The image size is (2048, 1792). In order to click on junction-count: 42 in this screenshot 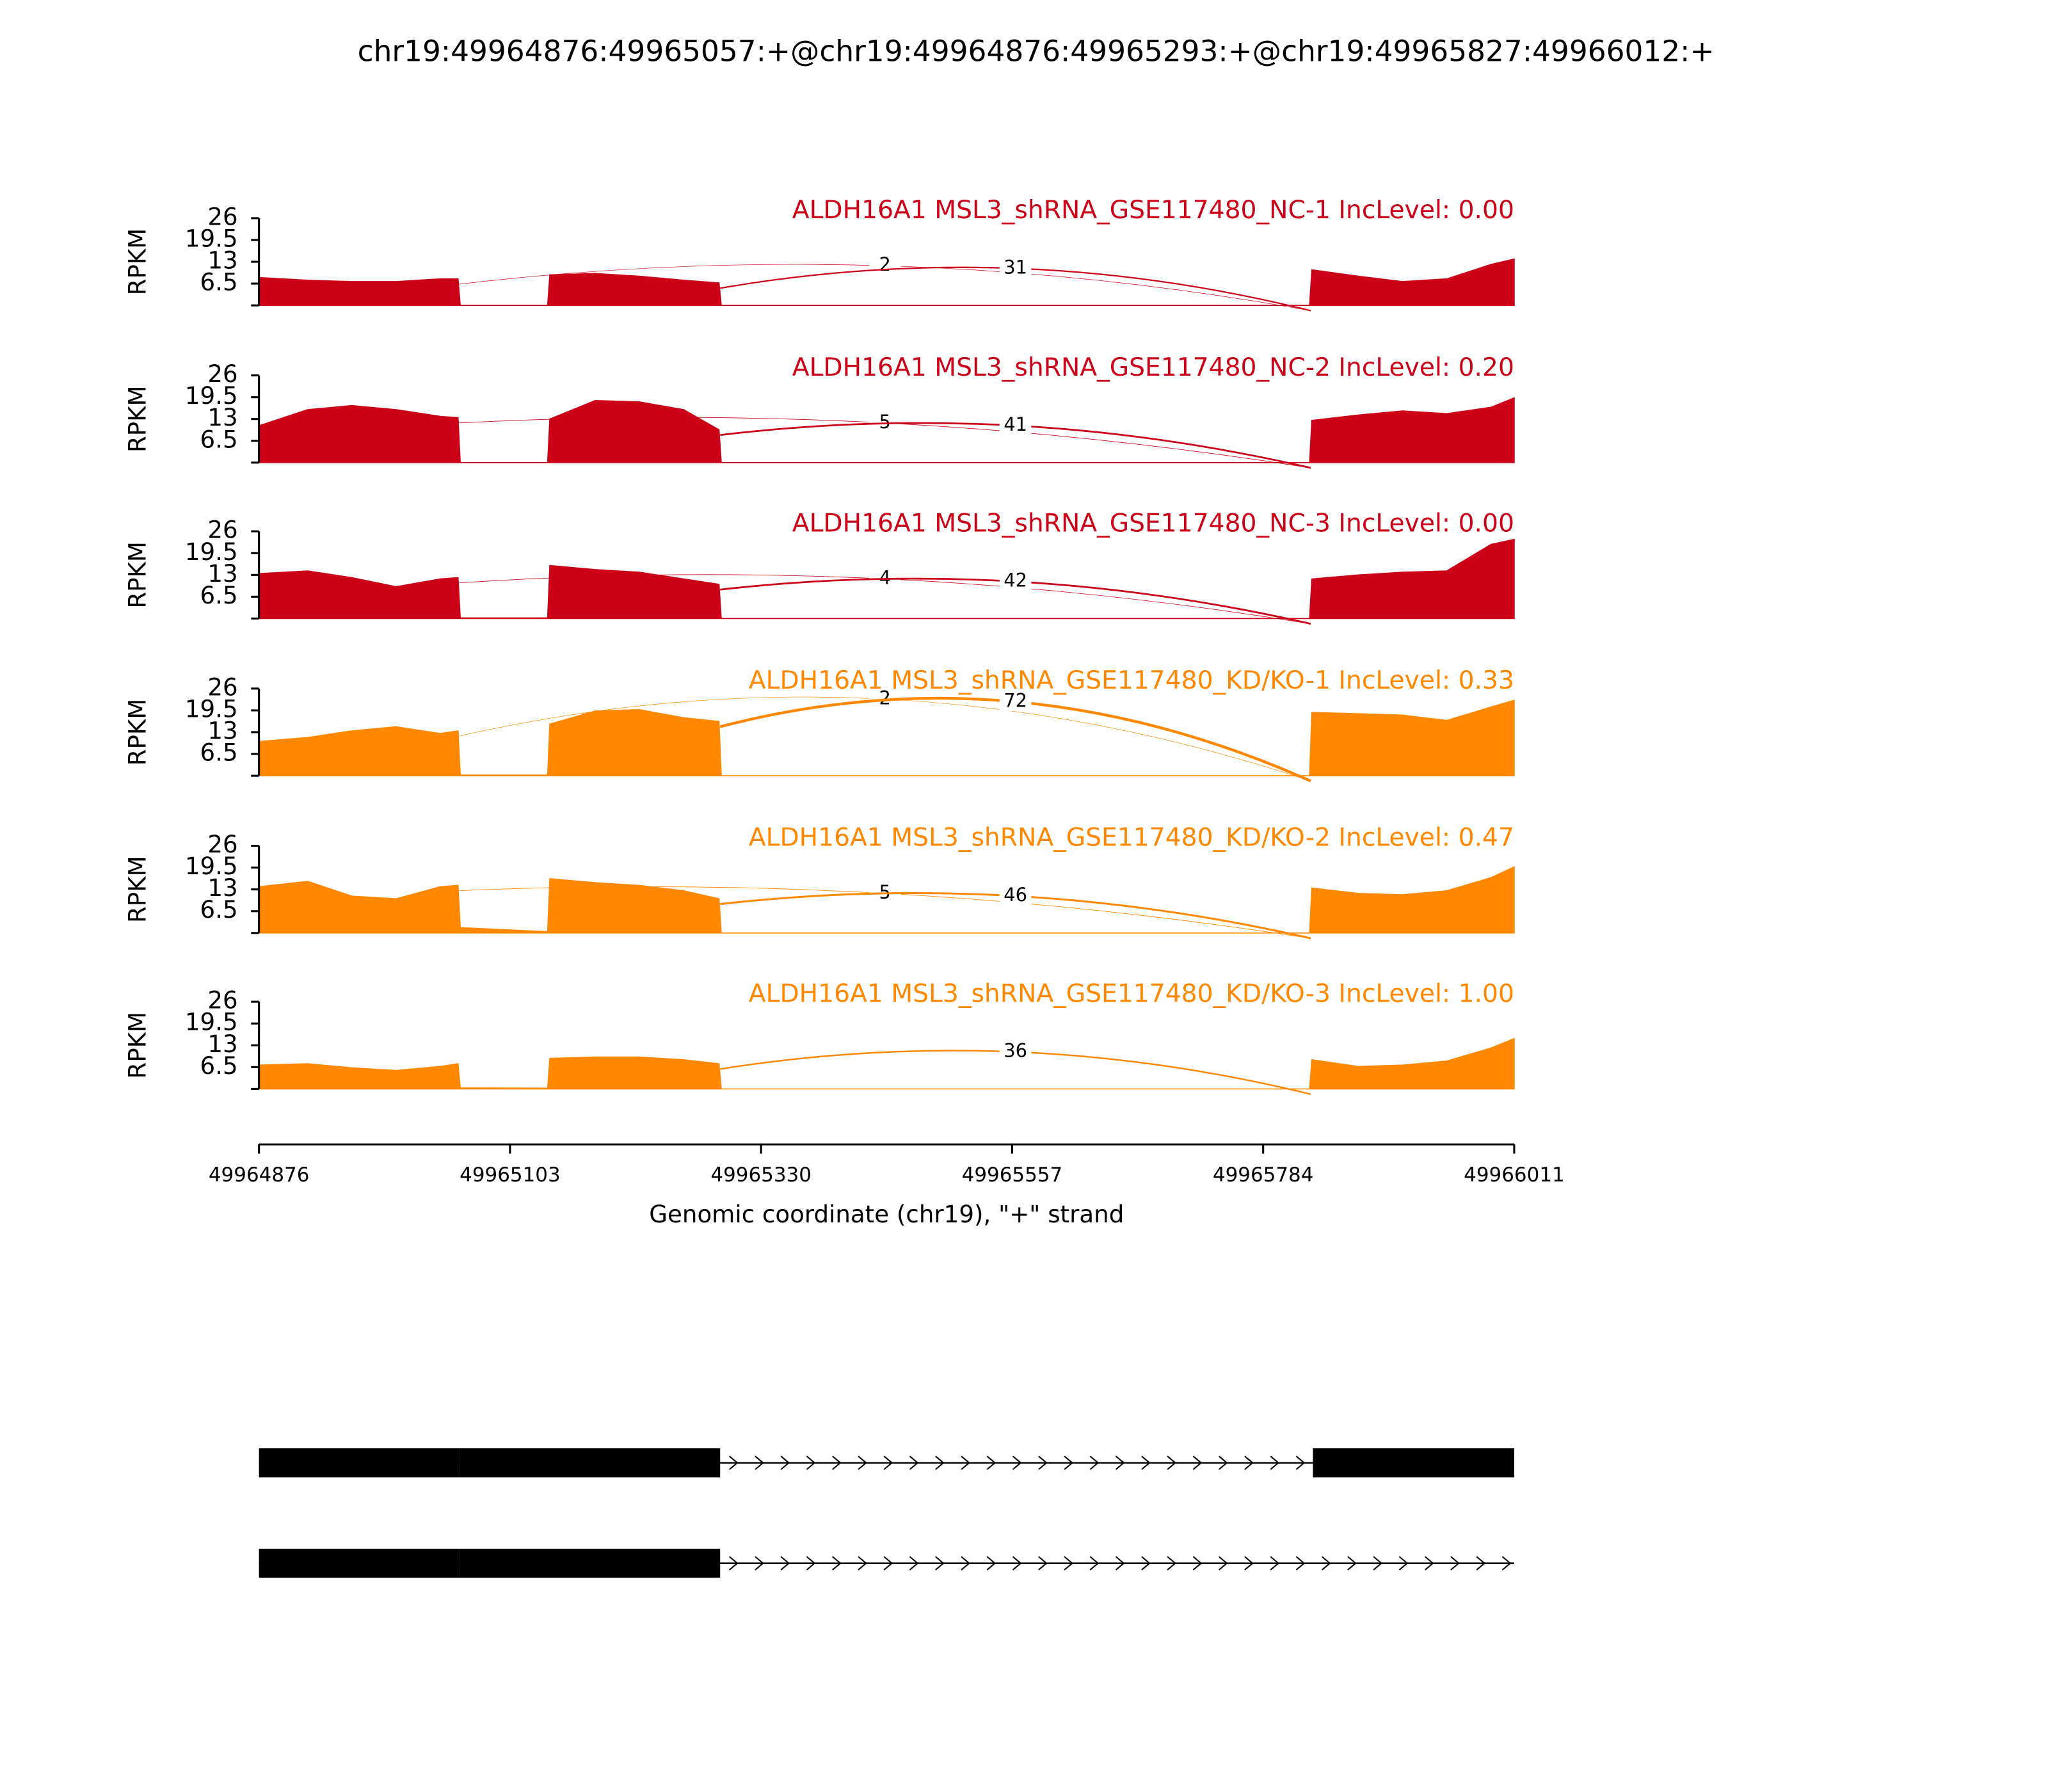, I will do `click(1015, 580)`.